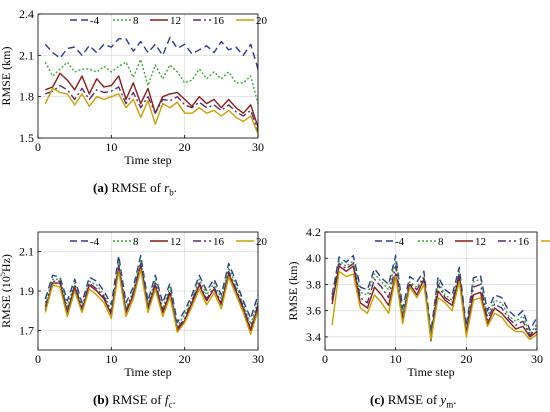 Image resolution: width=550 pixels, height=412 pixels. Describe the element at coordinates (26, 97) in the screenshot. I see `y-tick-label: 1.8` at that location.